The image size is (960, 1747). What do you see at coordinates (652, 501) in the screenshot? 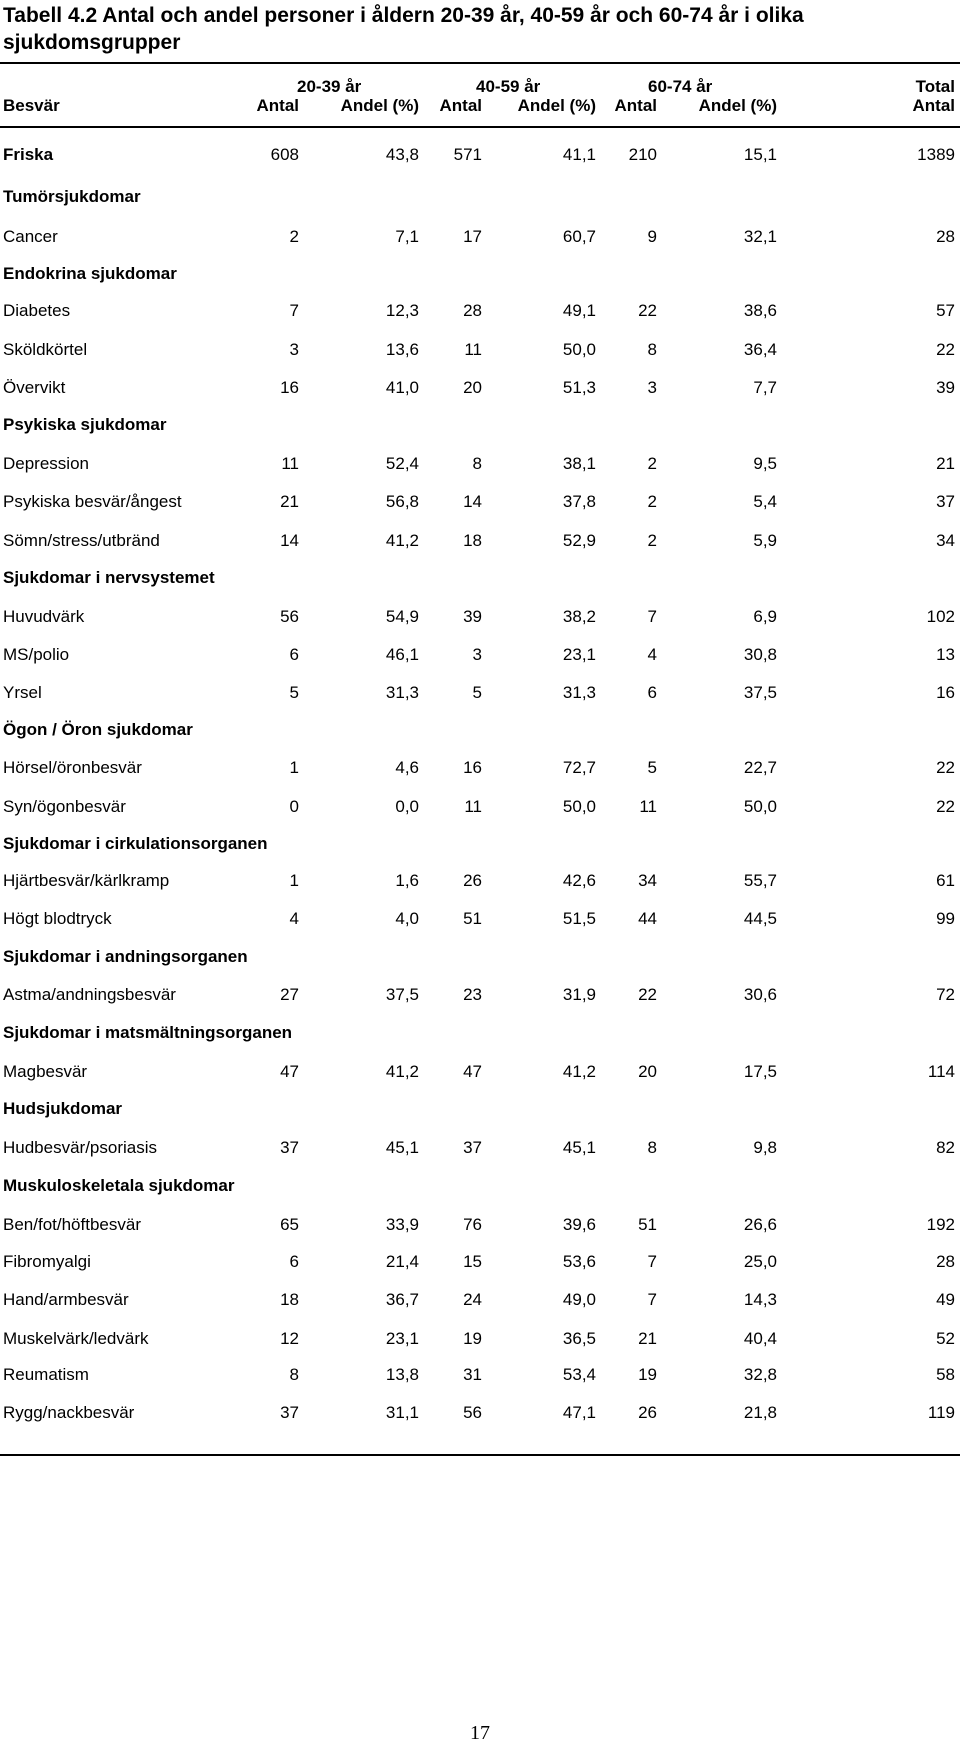
I see `cell-antal-60-74: 2` at bounding box center [652, 501].